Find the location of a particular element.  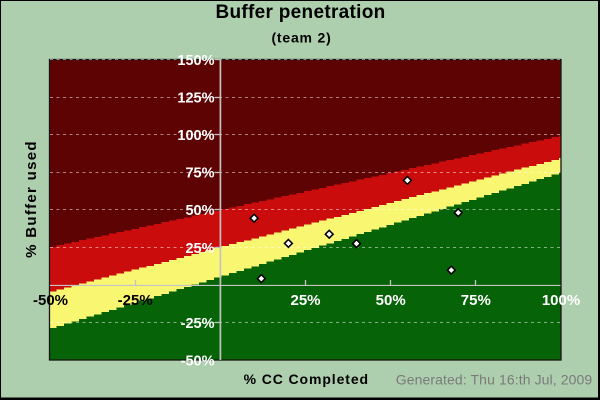

svg-text: 125% is located at coordinates (195, 99).